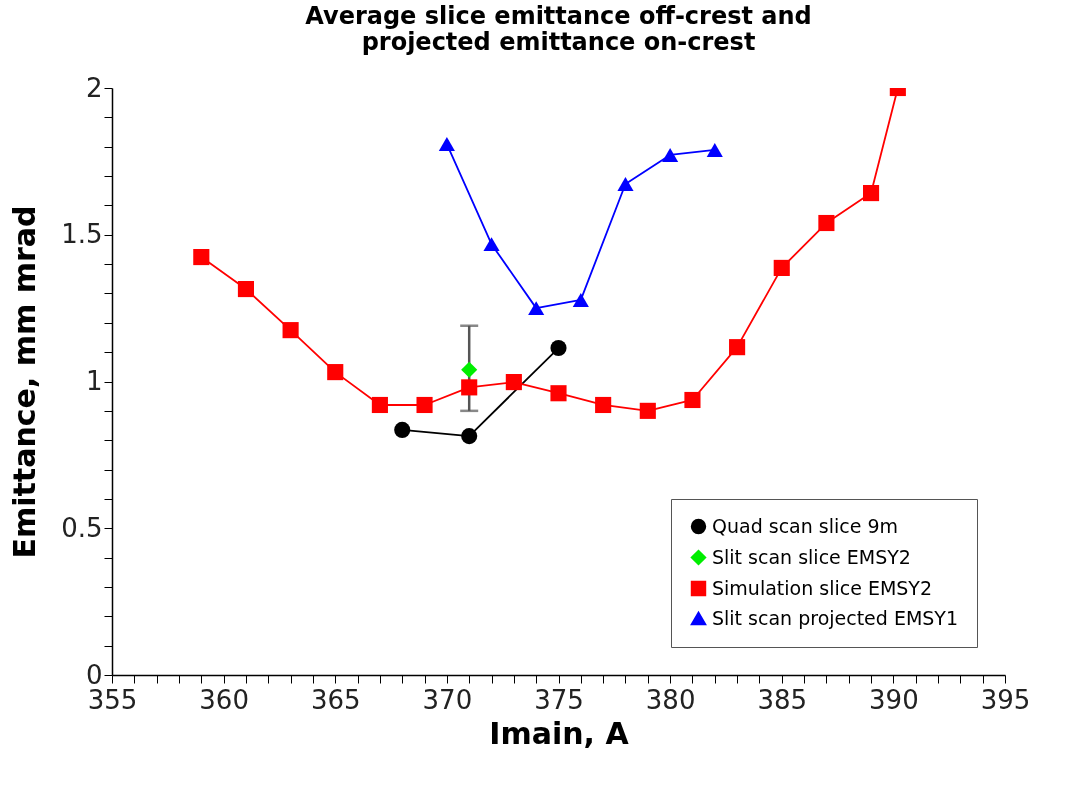  Describe the element at coordinates (558, 29) in the screenshot. I see `chart-title: Average slice emittance off-crest and projected emittance on-crest` at that location.